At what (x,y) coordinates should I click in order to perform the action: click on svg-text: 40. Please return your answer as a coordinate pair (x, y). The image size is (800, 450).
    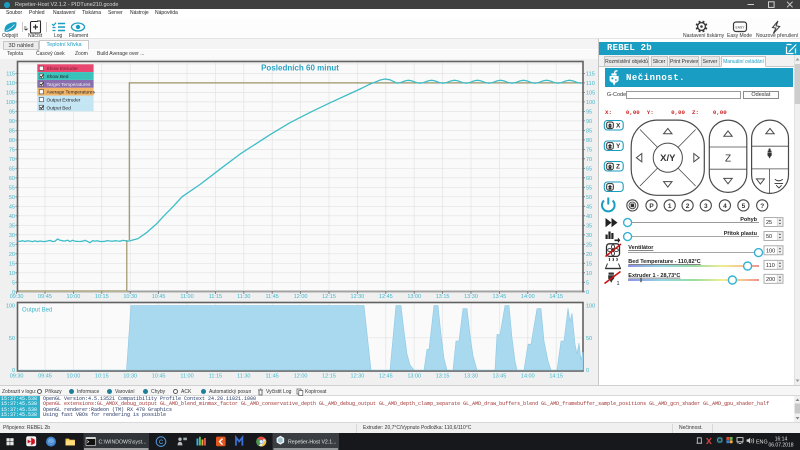
    Looking at the image, I should click on (12, 217).